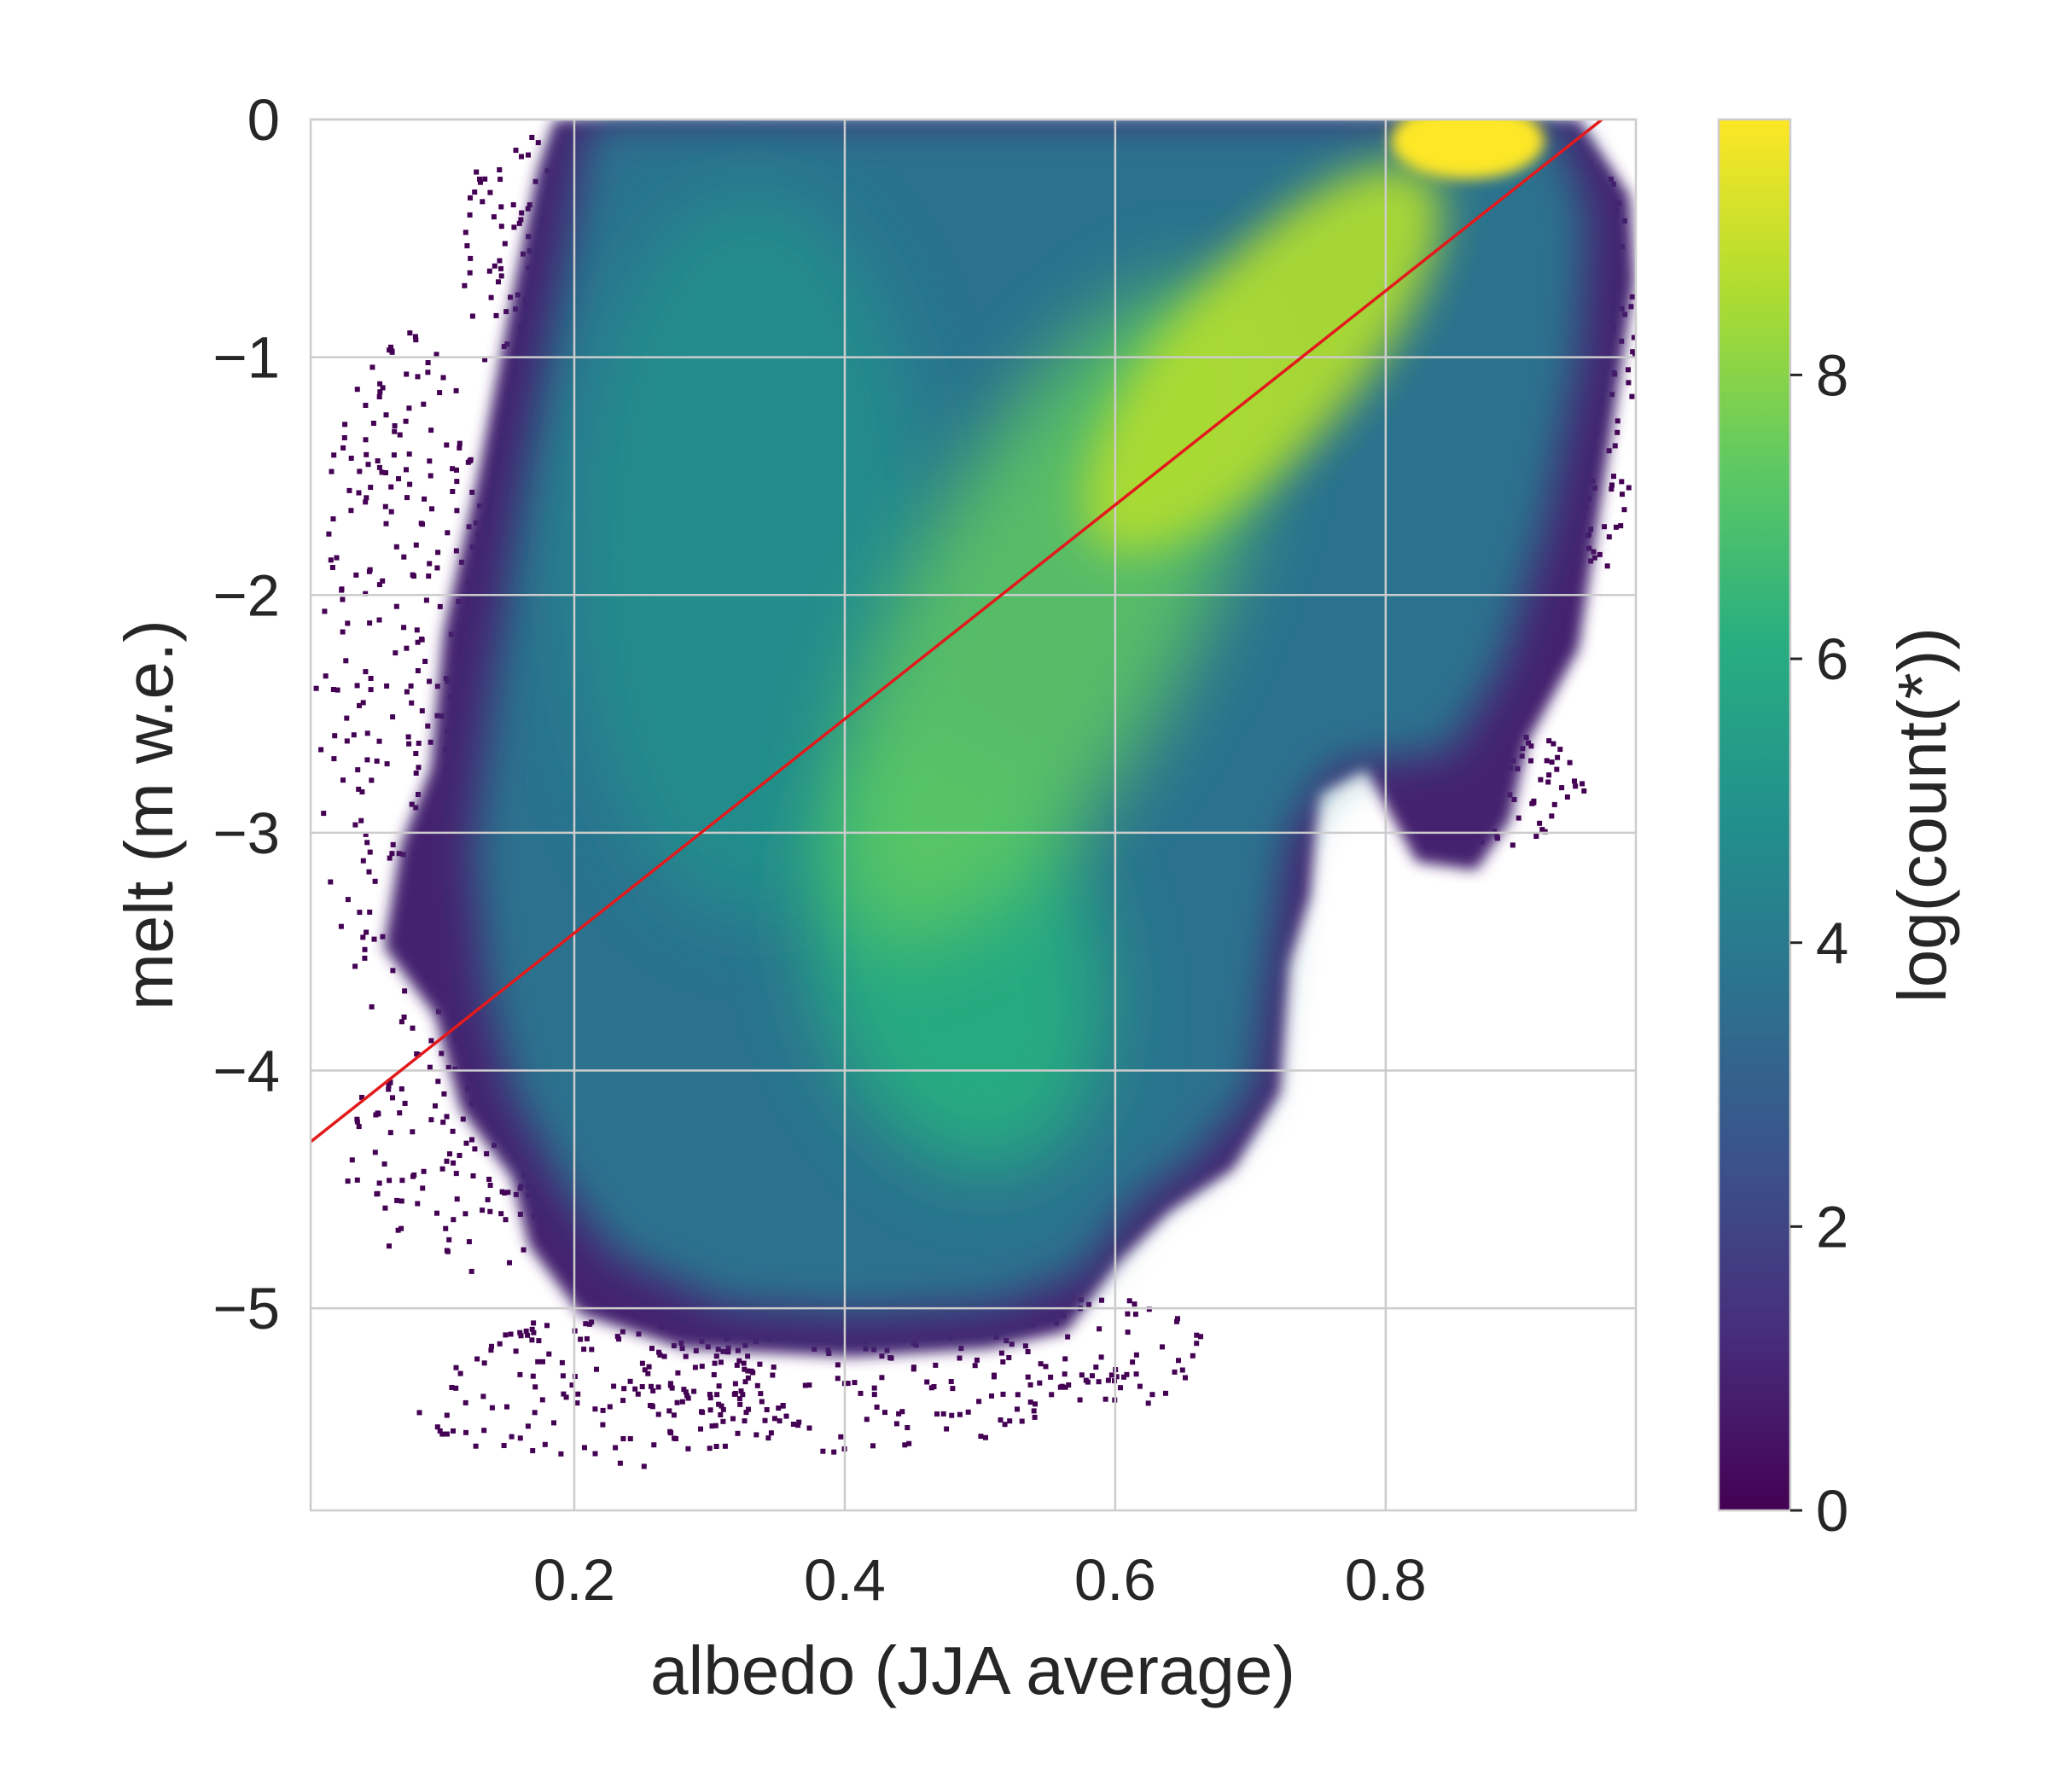 This screenshot has height=1792, width=2048. Describe the element at coordinates (1839, 831) in the screenshot. I see `colorbar: 0 2 4 6 8 log(count(*))` at that location.